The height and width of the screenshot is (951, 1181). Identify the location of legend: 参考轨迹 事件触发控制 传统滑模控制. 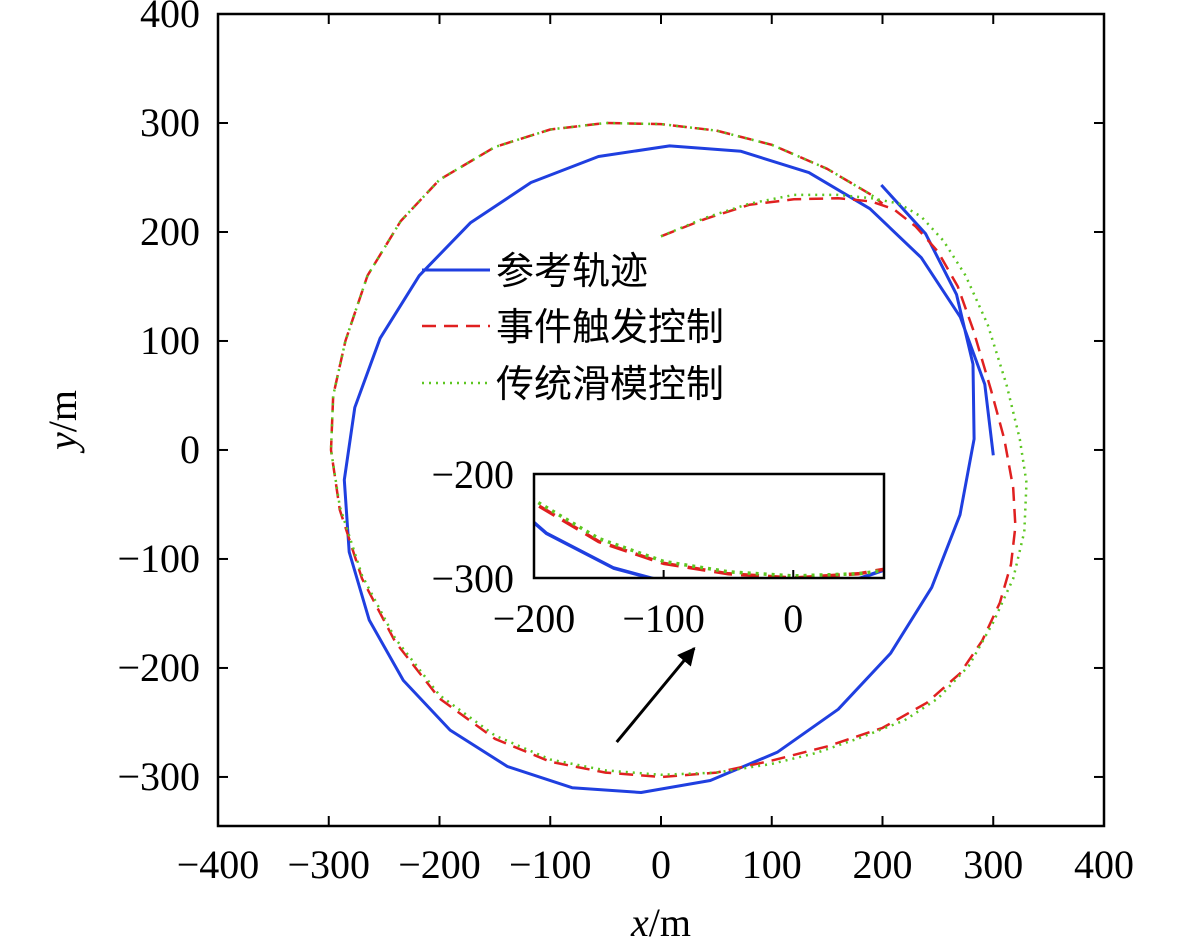
(573, 327).